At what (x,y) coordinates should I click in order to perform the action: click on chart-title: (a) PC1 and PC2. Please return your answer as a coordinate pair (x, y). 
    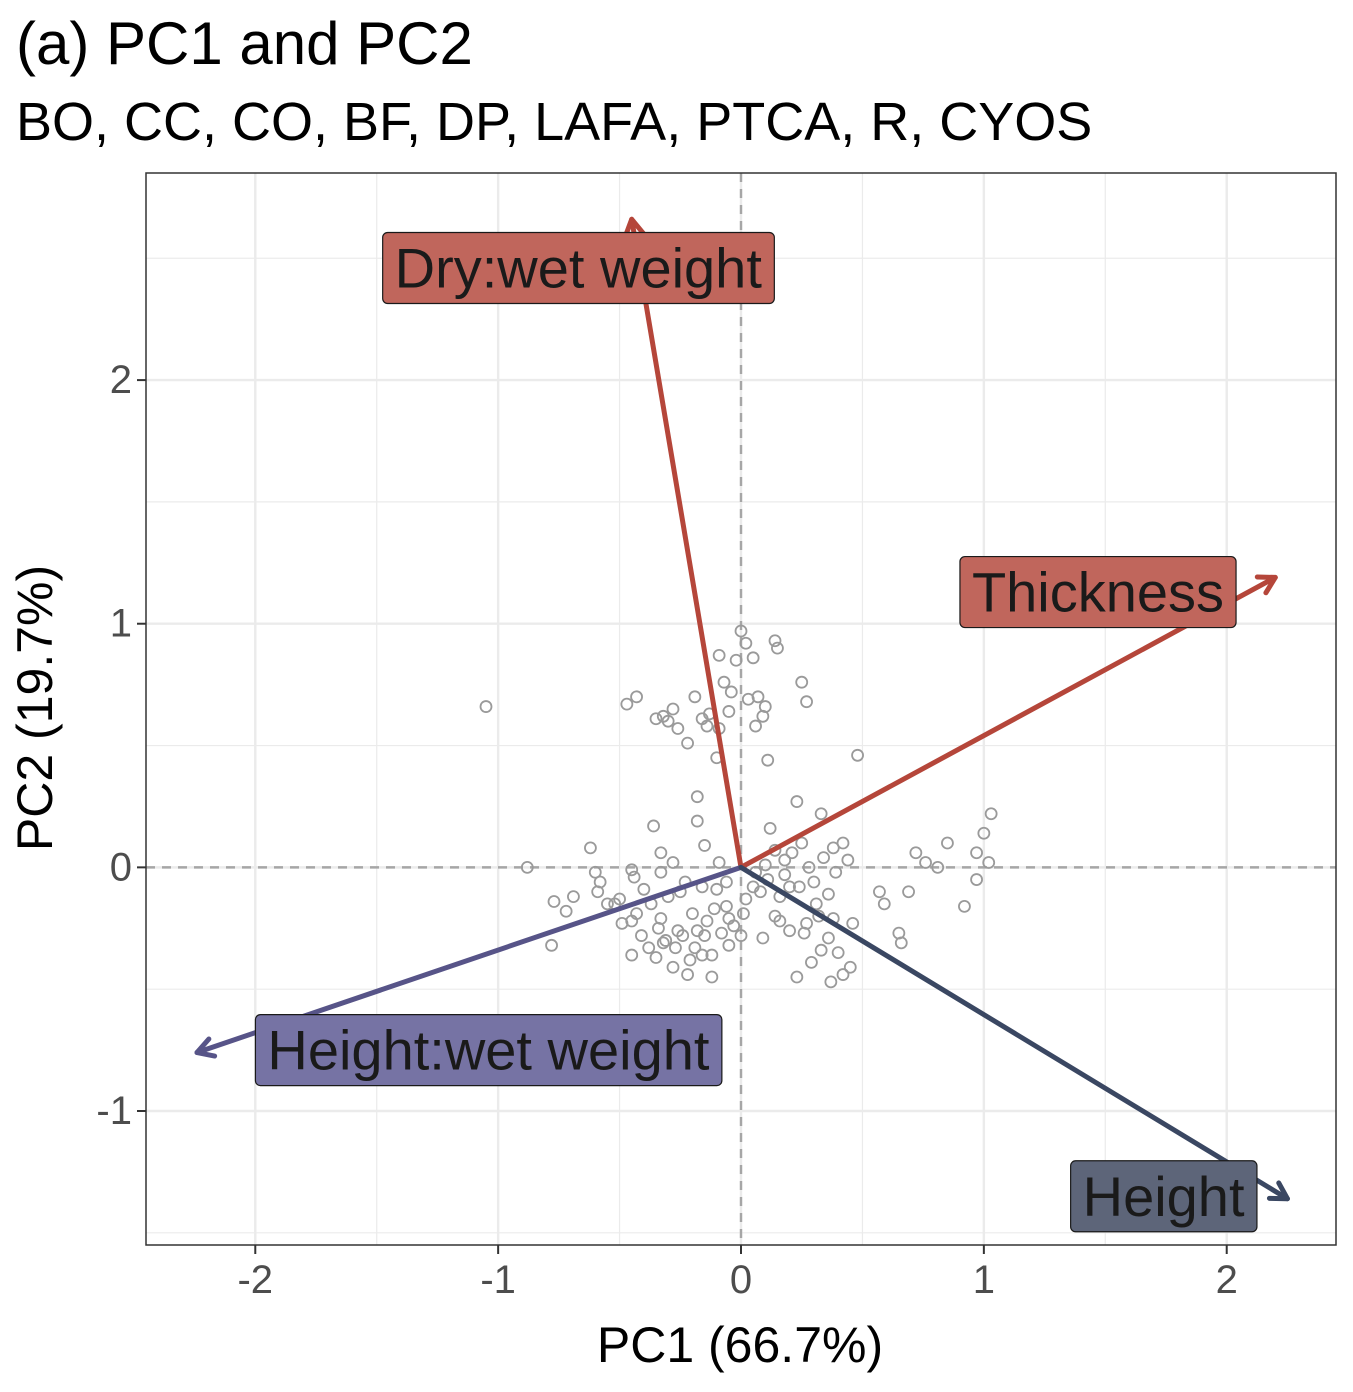
    Looking at the image, I should click on (244, 43).